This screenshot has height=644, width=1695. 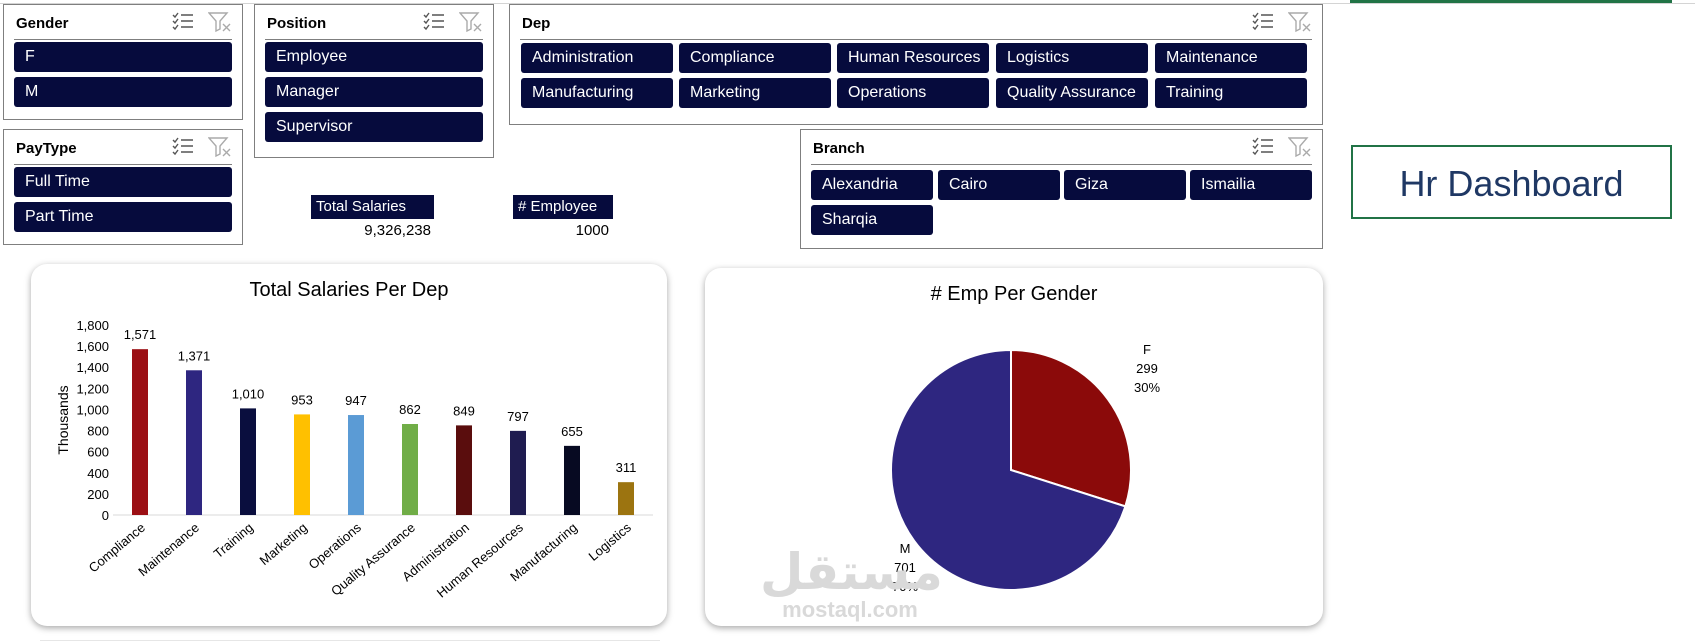 What do you see at coordinates (98, 494) in the screenshot?
I see `y-tick-label: 200` at bounding box center [98, 494].